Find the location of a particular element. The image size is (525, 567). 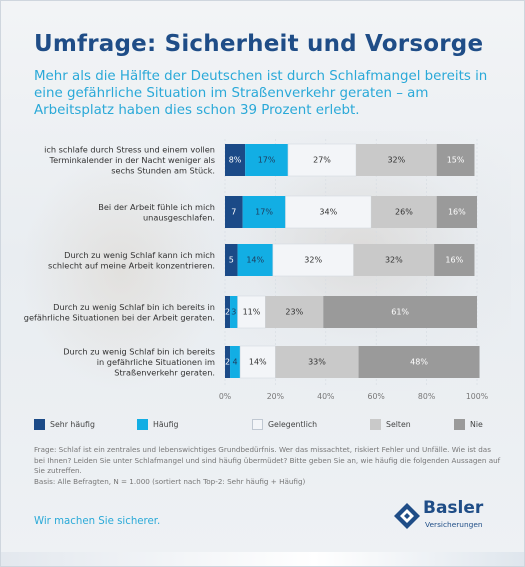

bar-value-label: 23% is located at coordinates (294, 312).